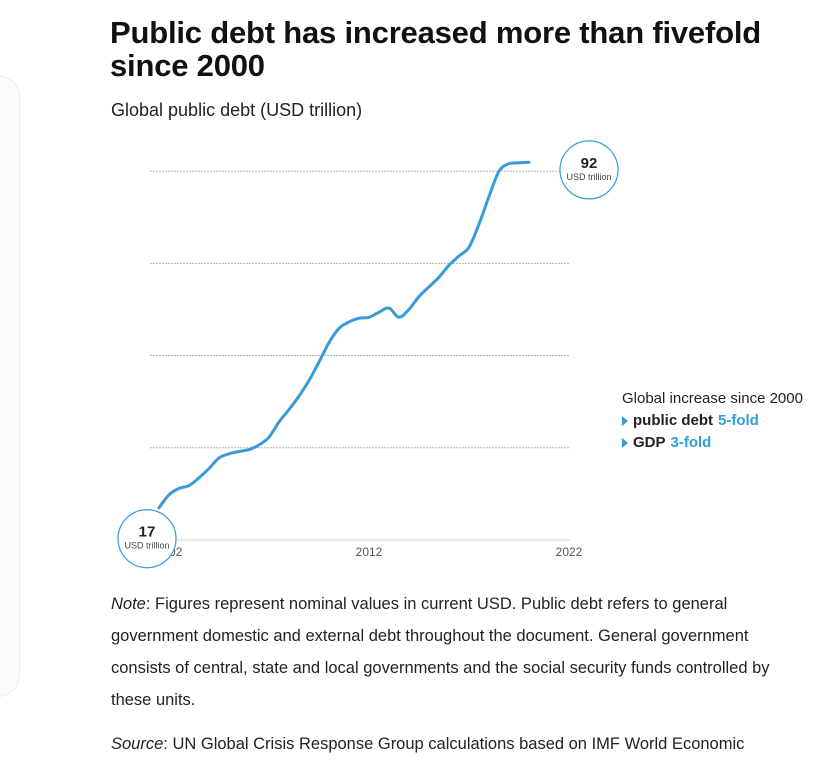 The image size is (840, 760). Describe the element at coordinates (589, 163) in the screenshot. I see `end-value-label: 92` at that location.